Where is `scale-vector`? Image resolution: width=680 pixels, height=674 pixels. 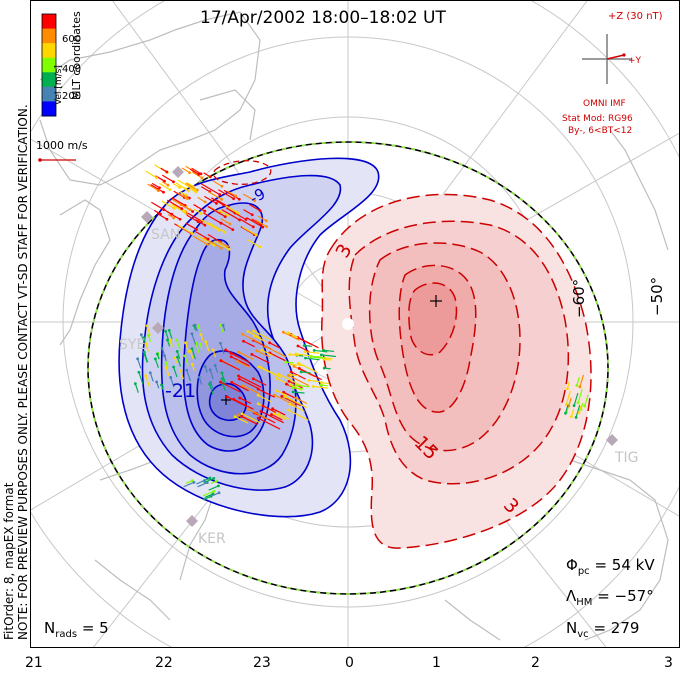
scale-vector is located at coordinates (57, 160).